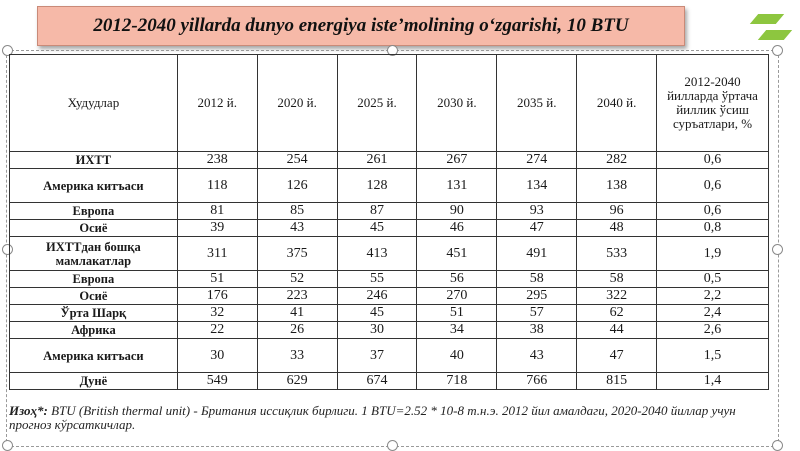 The width and height of the screenshot is (800, 451). What do you see at coordinates (93, 313) in the screenshot?
I see `region-cell: Ўрта Шарқ` at bounding box center [93, 313].